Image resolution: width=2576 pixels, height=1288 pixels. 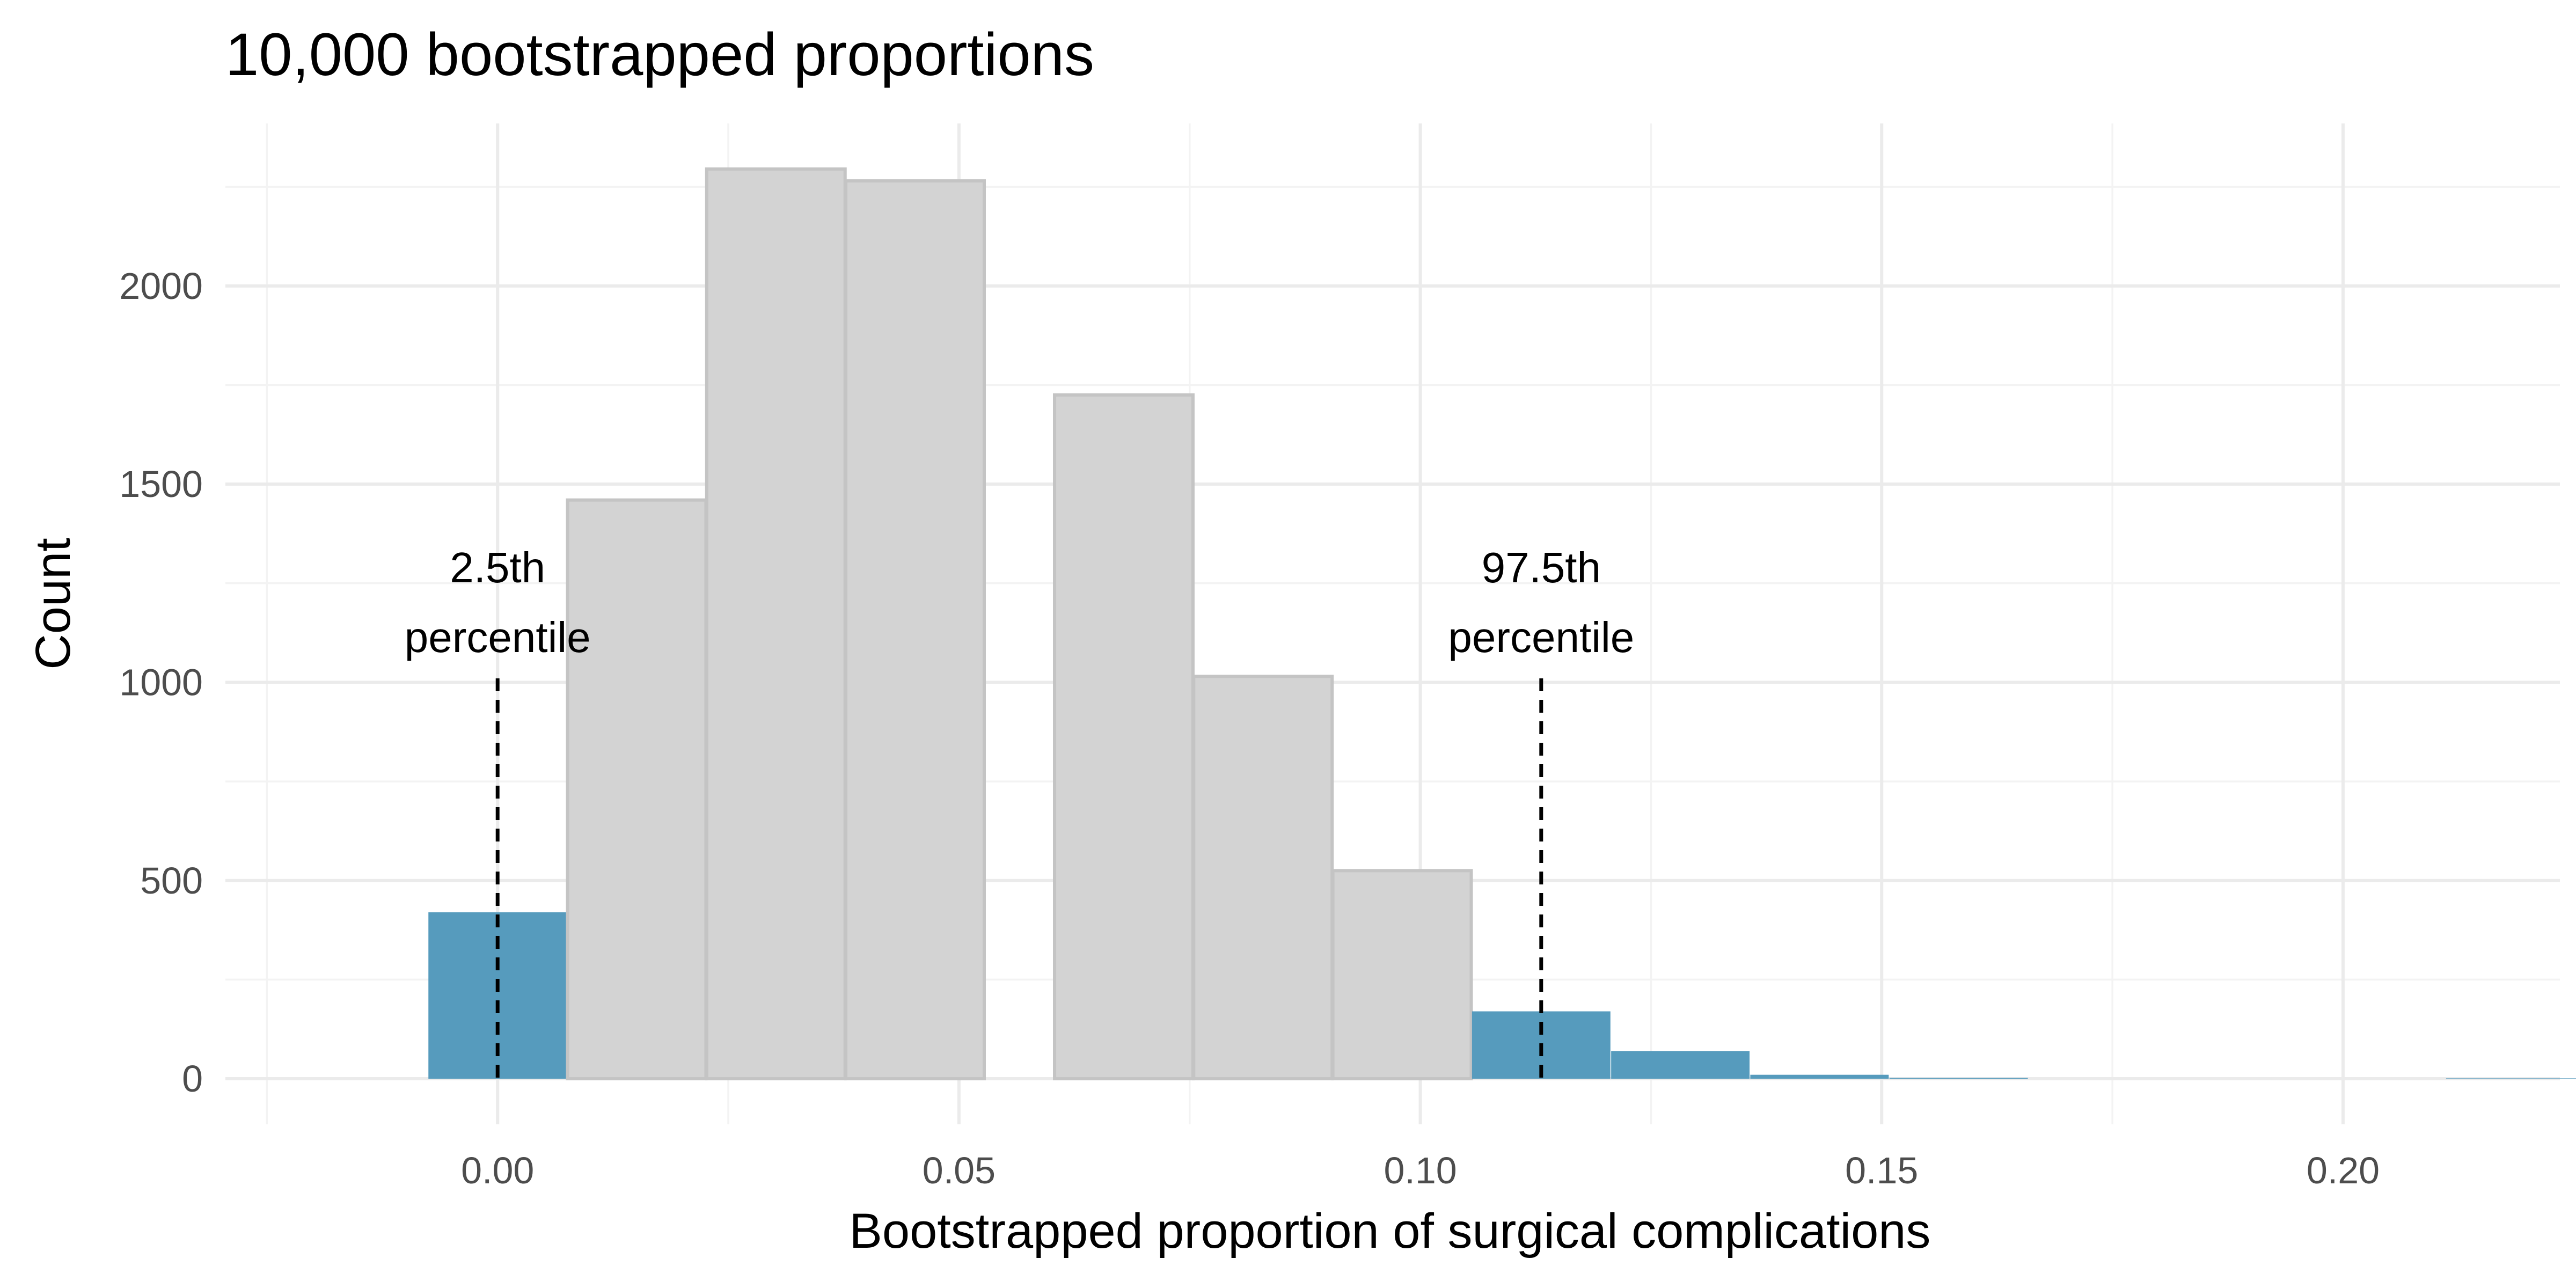 I want to click on percentile-label-line1: 97.5th, so click(x=1541, y=567).